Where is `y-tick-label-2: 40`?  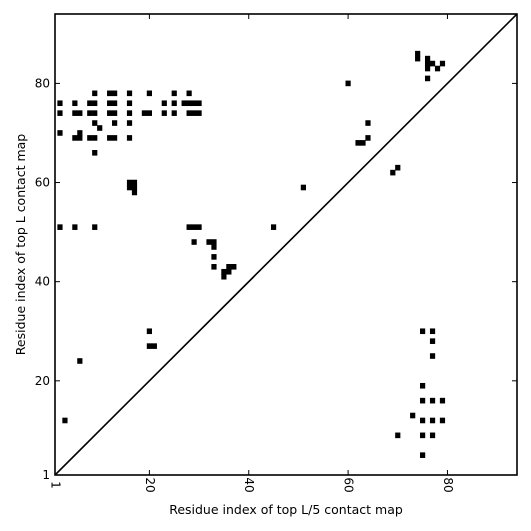
y-tick-label-2: 40 is located at coordinates (42, 282).